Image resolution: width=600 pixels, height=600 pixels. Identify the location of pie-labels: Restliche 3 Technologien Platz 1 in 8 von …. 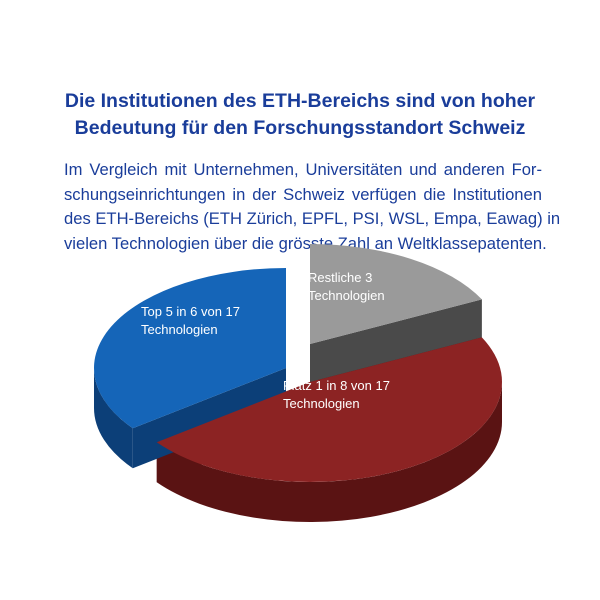
(265, 340).